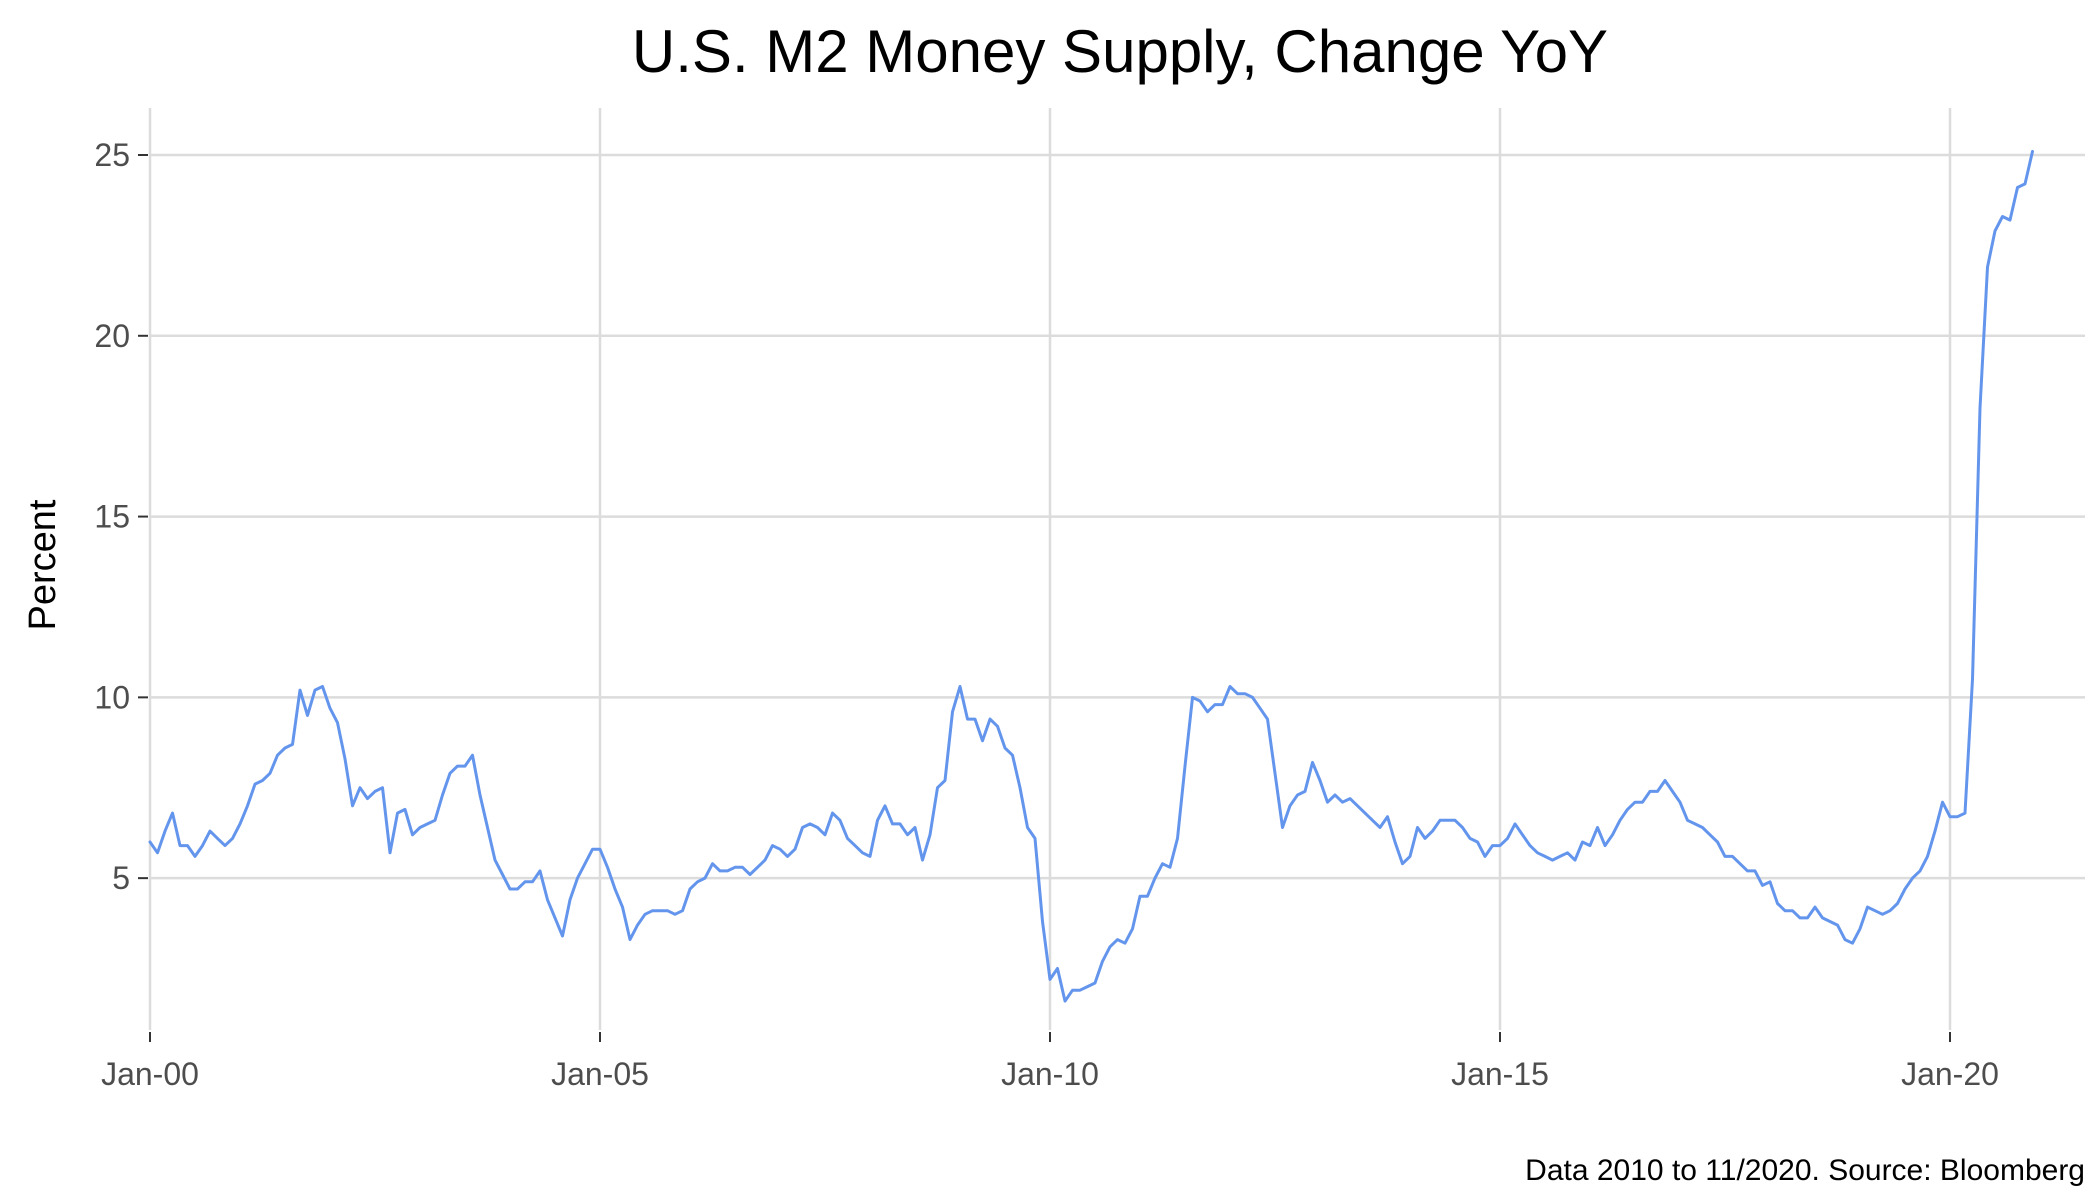 The height and width of the screenshot is (1200, 2100). I want to click on x-tick-label-0: Jan-00, so click(150, 1074).